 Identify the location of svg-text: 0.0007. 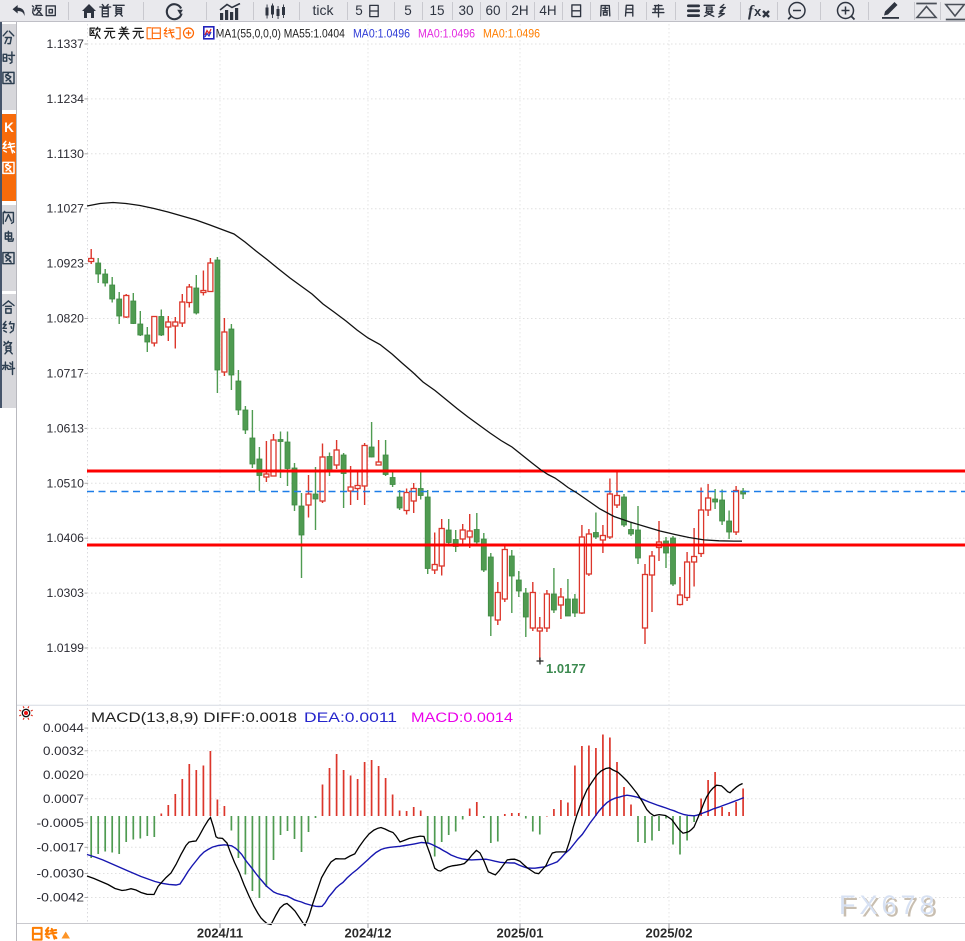
(63, 799).